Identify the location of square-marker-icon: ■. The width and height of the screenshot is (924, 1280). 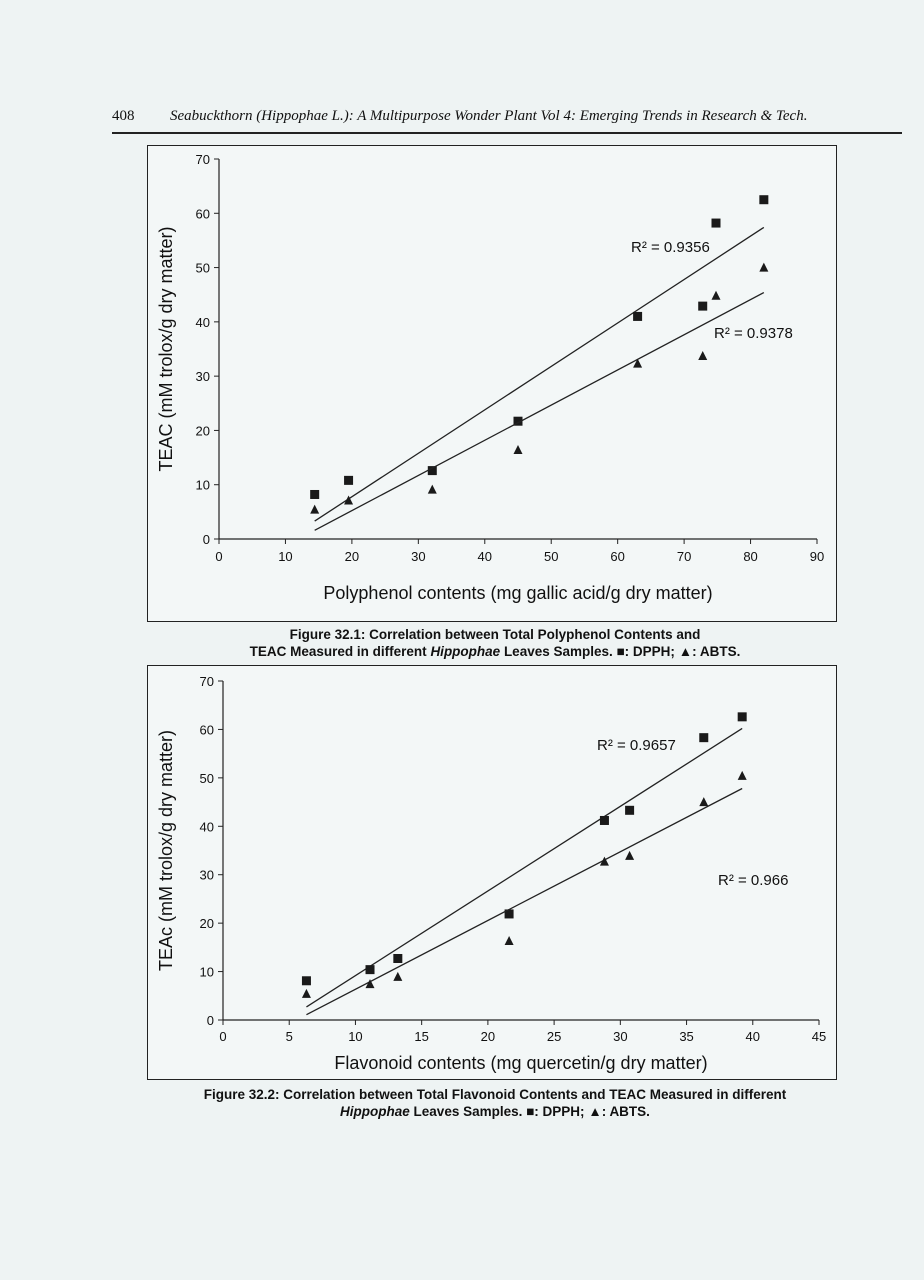
(530, 1111).